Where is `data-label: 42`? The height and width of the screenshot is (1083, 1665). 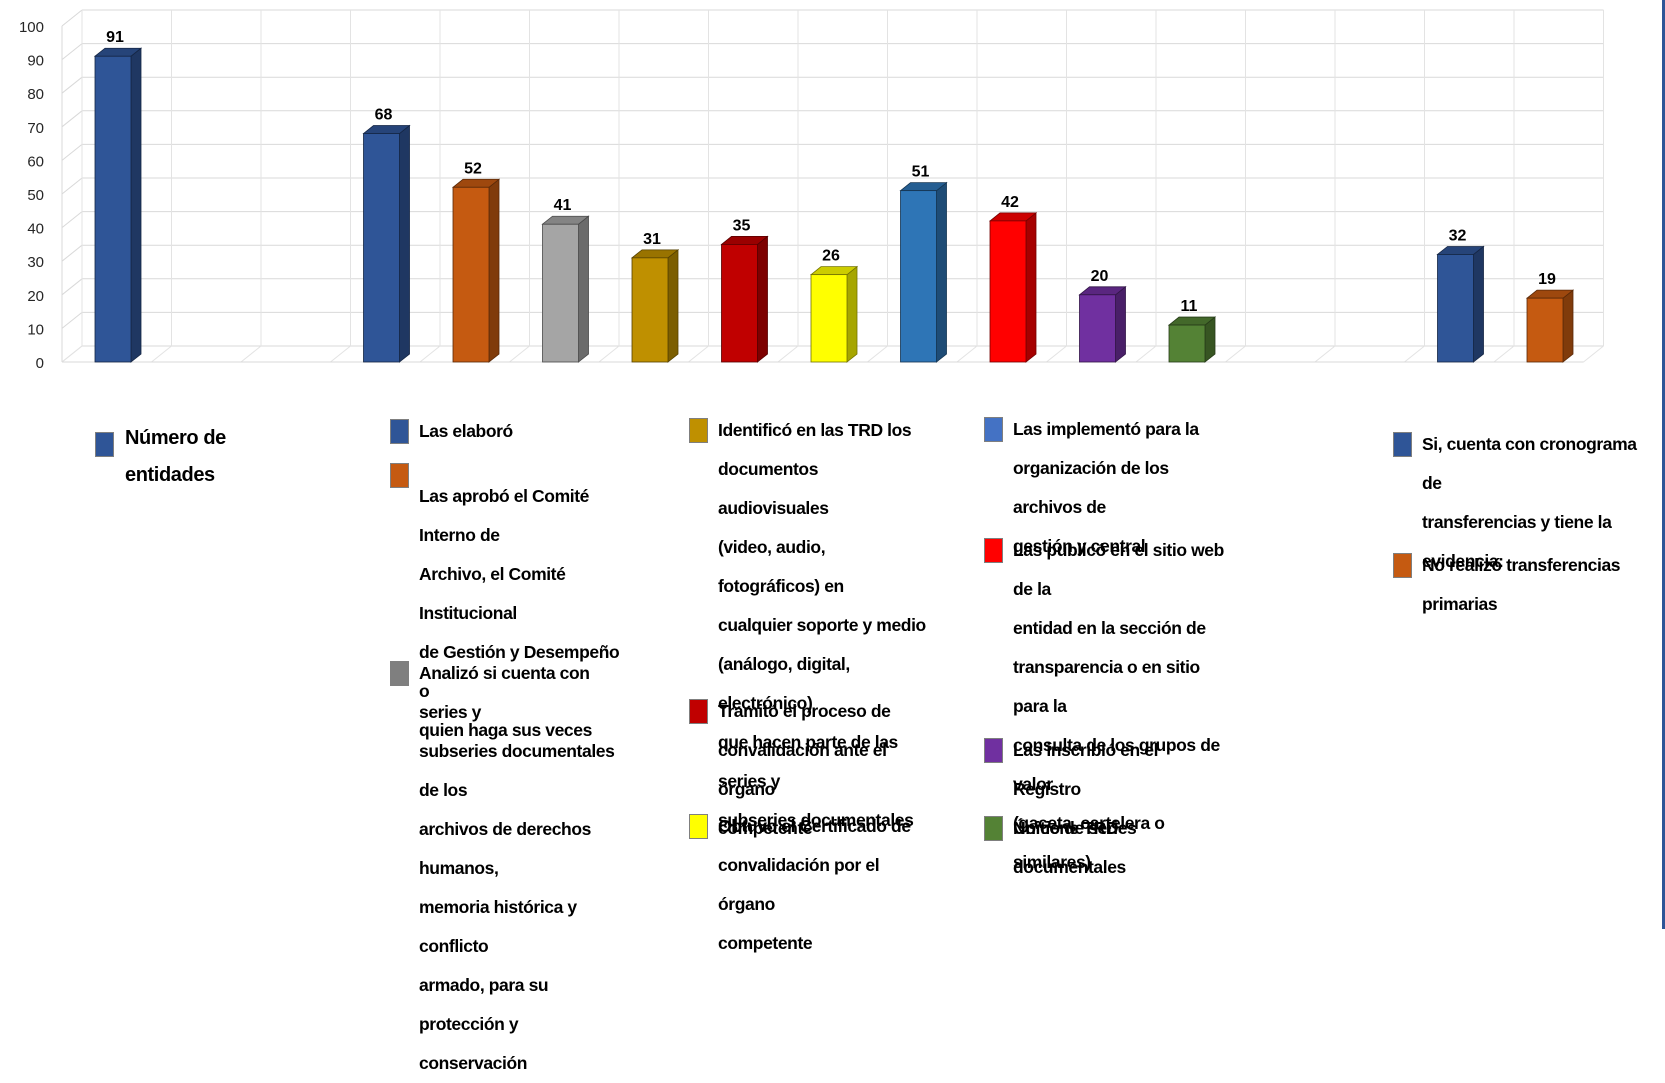 data-label: 42 is located at coordinates (1010, 202).